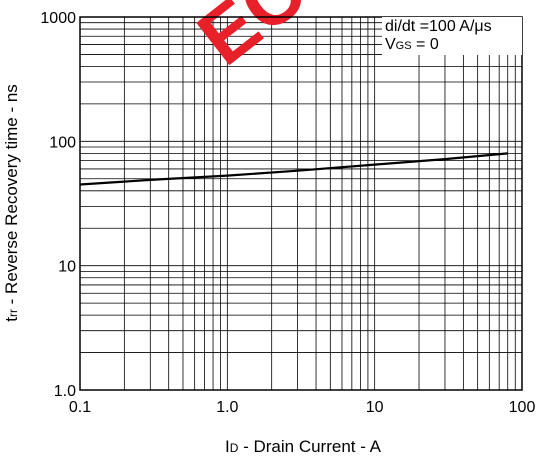 This screenshot has height=459, width=541. I want to click on annotation-vgs-rest: = 0, so click(425, 44).